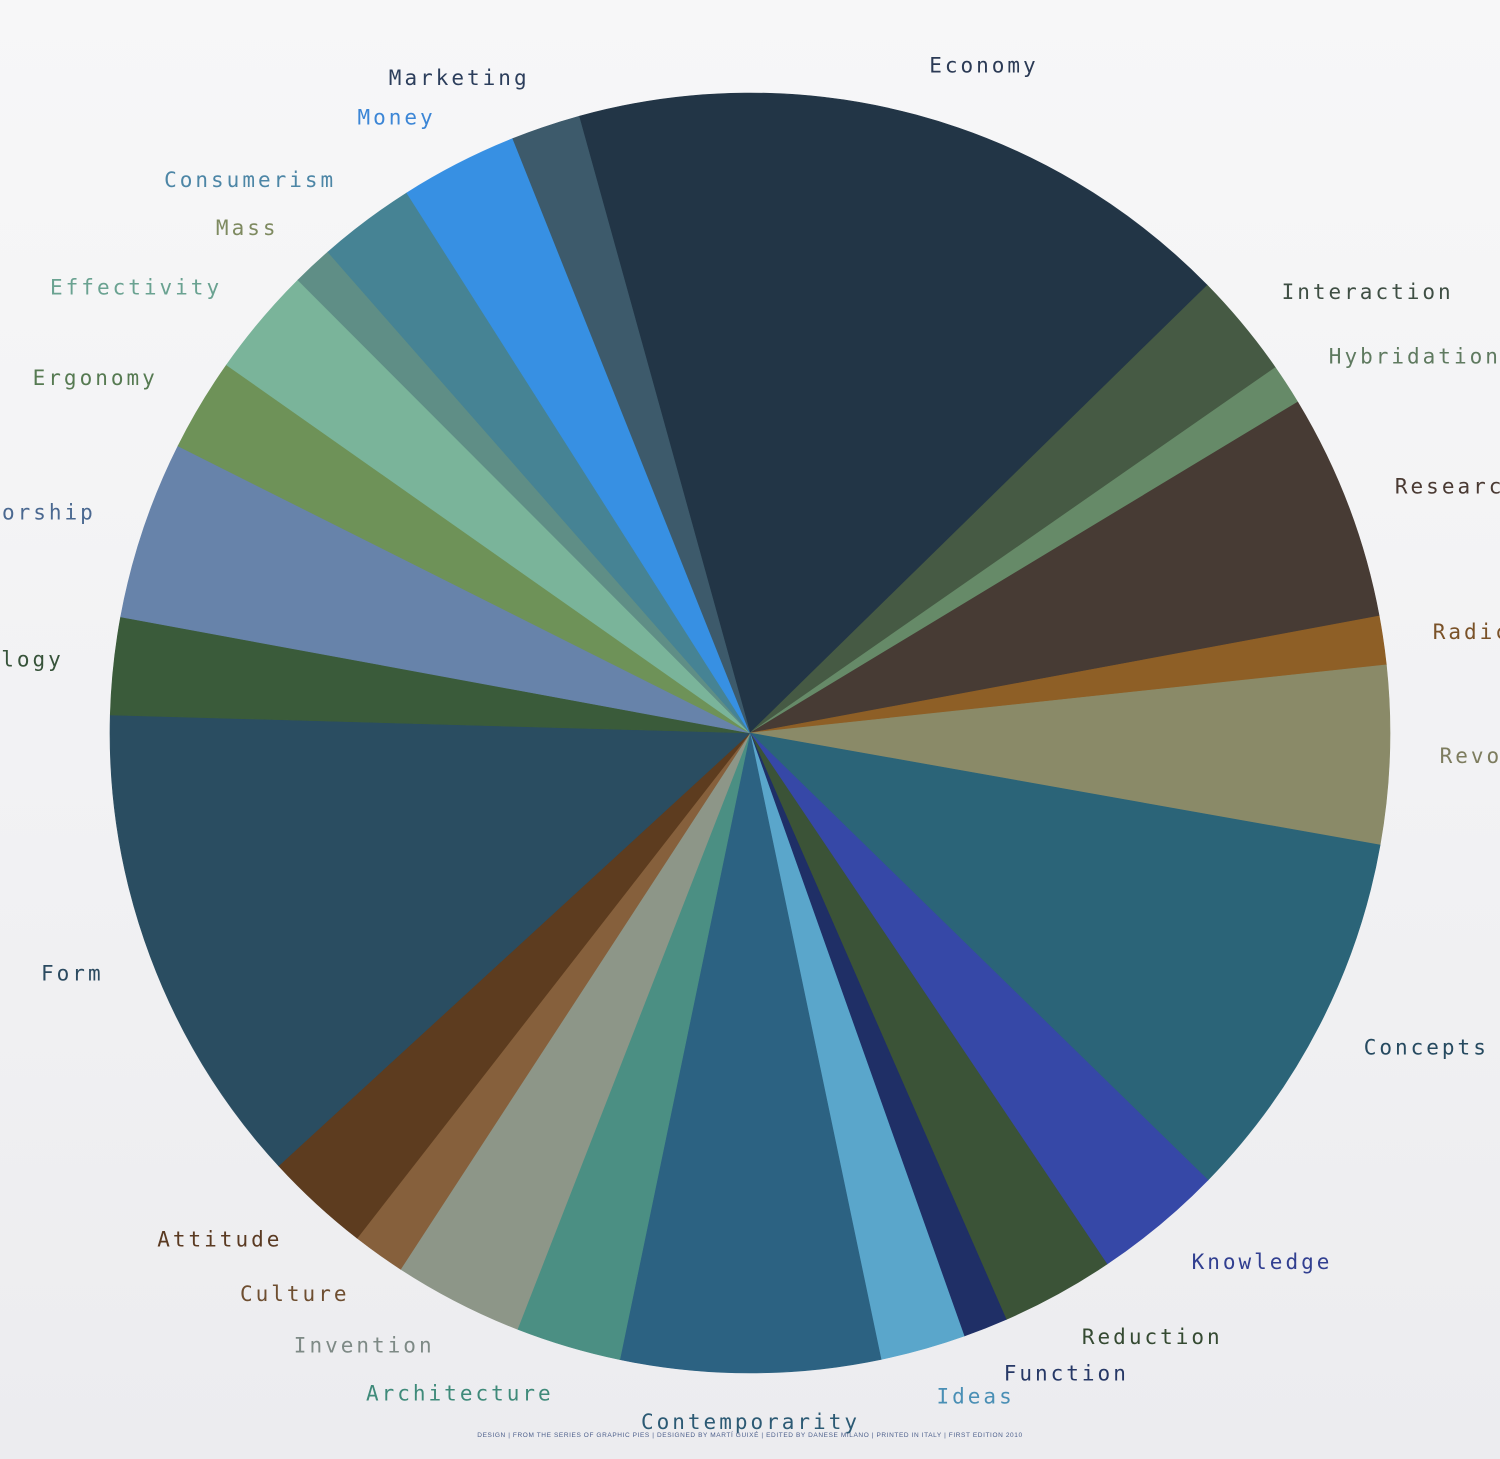  I want to click on slice-label-effectivity: Effectivity, so click(136, 288).